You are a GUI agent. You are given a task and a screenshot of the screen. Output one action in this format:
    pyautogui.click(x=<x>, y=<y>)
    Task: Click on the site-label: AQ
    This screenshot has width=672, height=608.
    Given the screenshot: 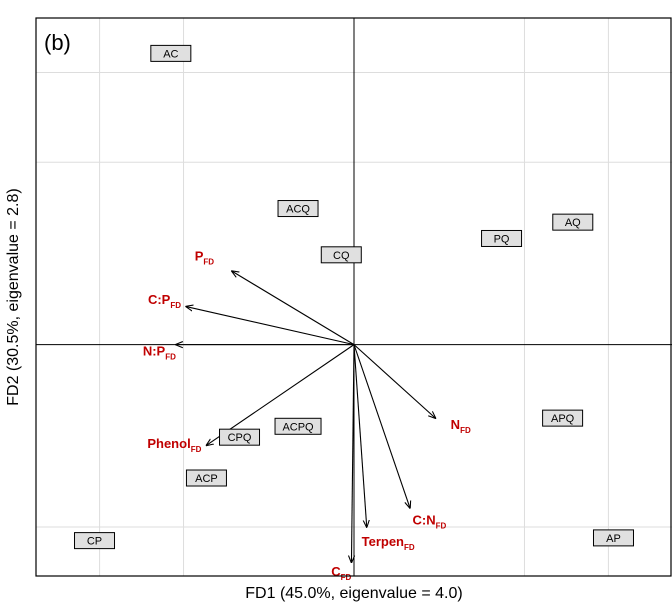 What is the action you would take?
    pyautogui.click(x=573, y=223)
    